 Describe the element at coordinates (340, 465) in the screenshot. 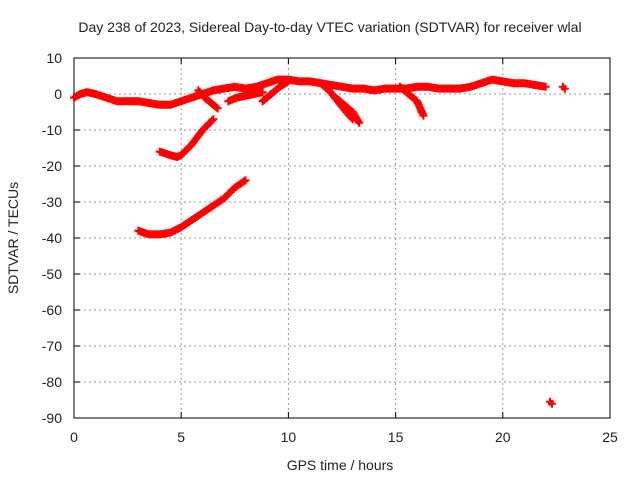

I see `x-axis-title: GPS time / hours` at that location.